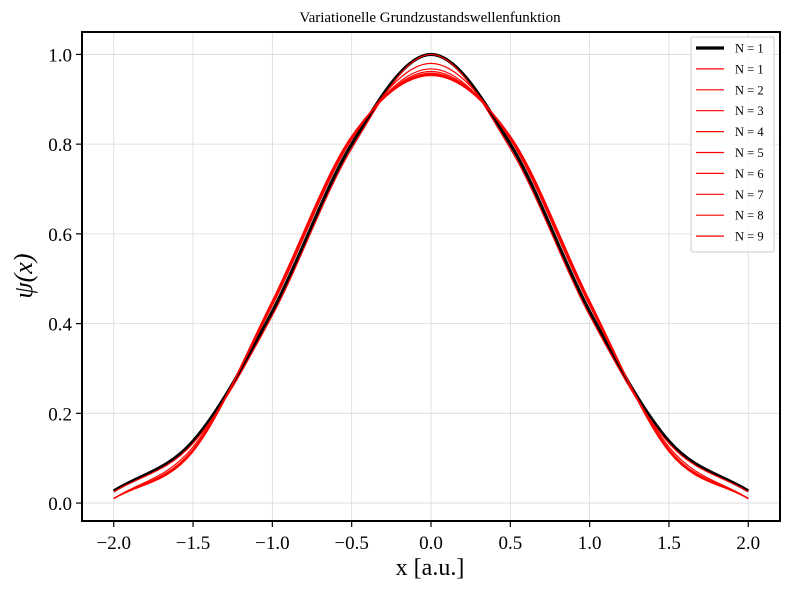  I want to click on x-tick-label: 1.0, so click(590, 543).